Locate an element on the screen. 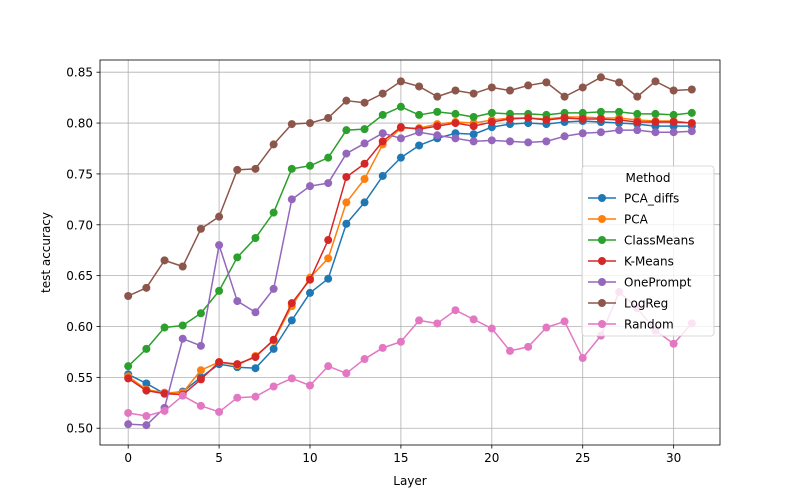 The height and width of the screenshot is (500, 800). y-tick-label: 0.65 is located at coordinates (79, 276).